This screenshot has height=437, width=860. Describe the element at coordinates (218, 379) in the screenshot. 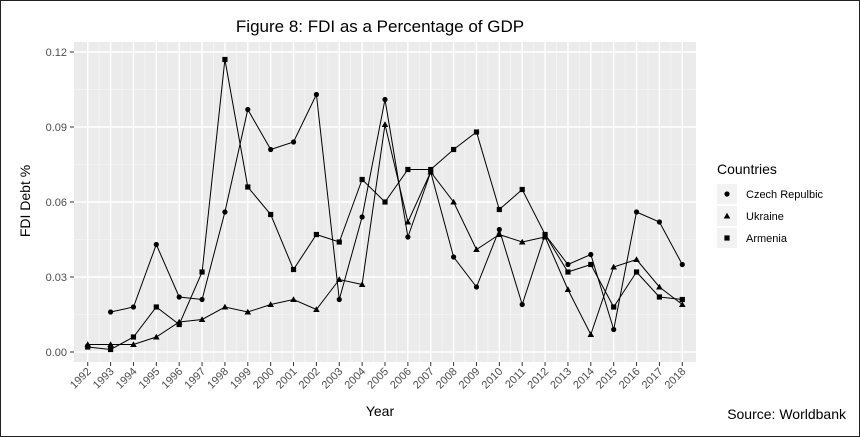

I see `x-tick-label: 1998` at that location.